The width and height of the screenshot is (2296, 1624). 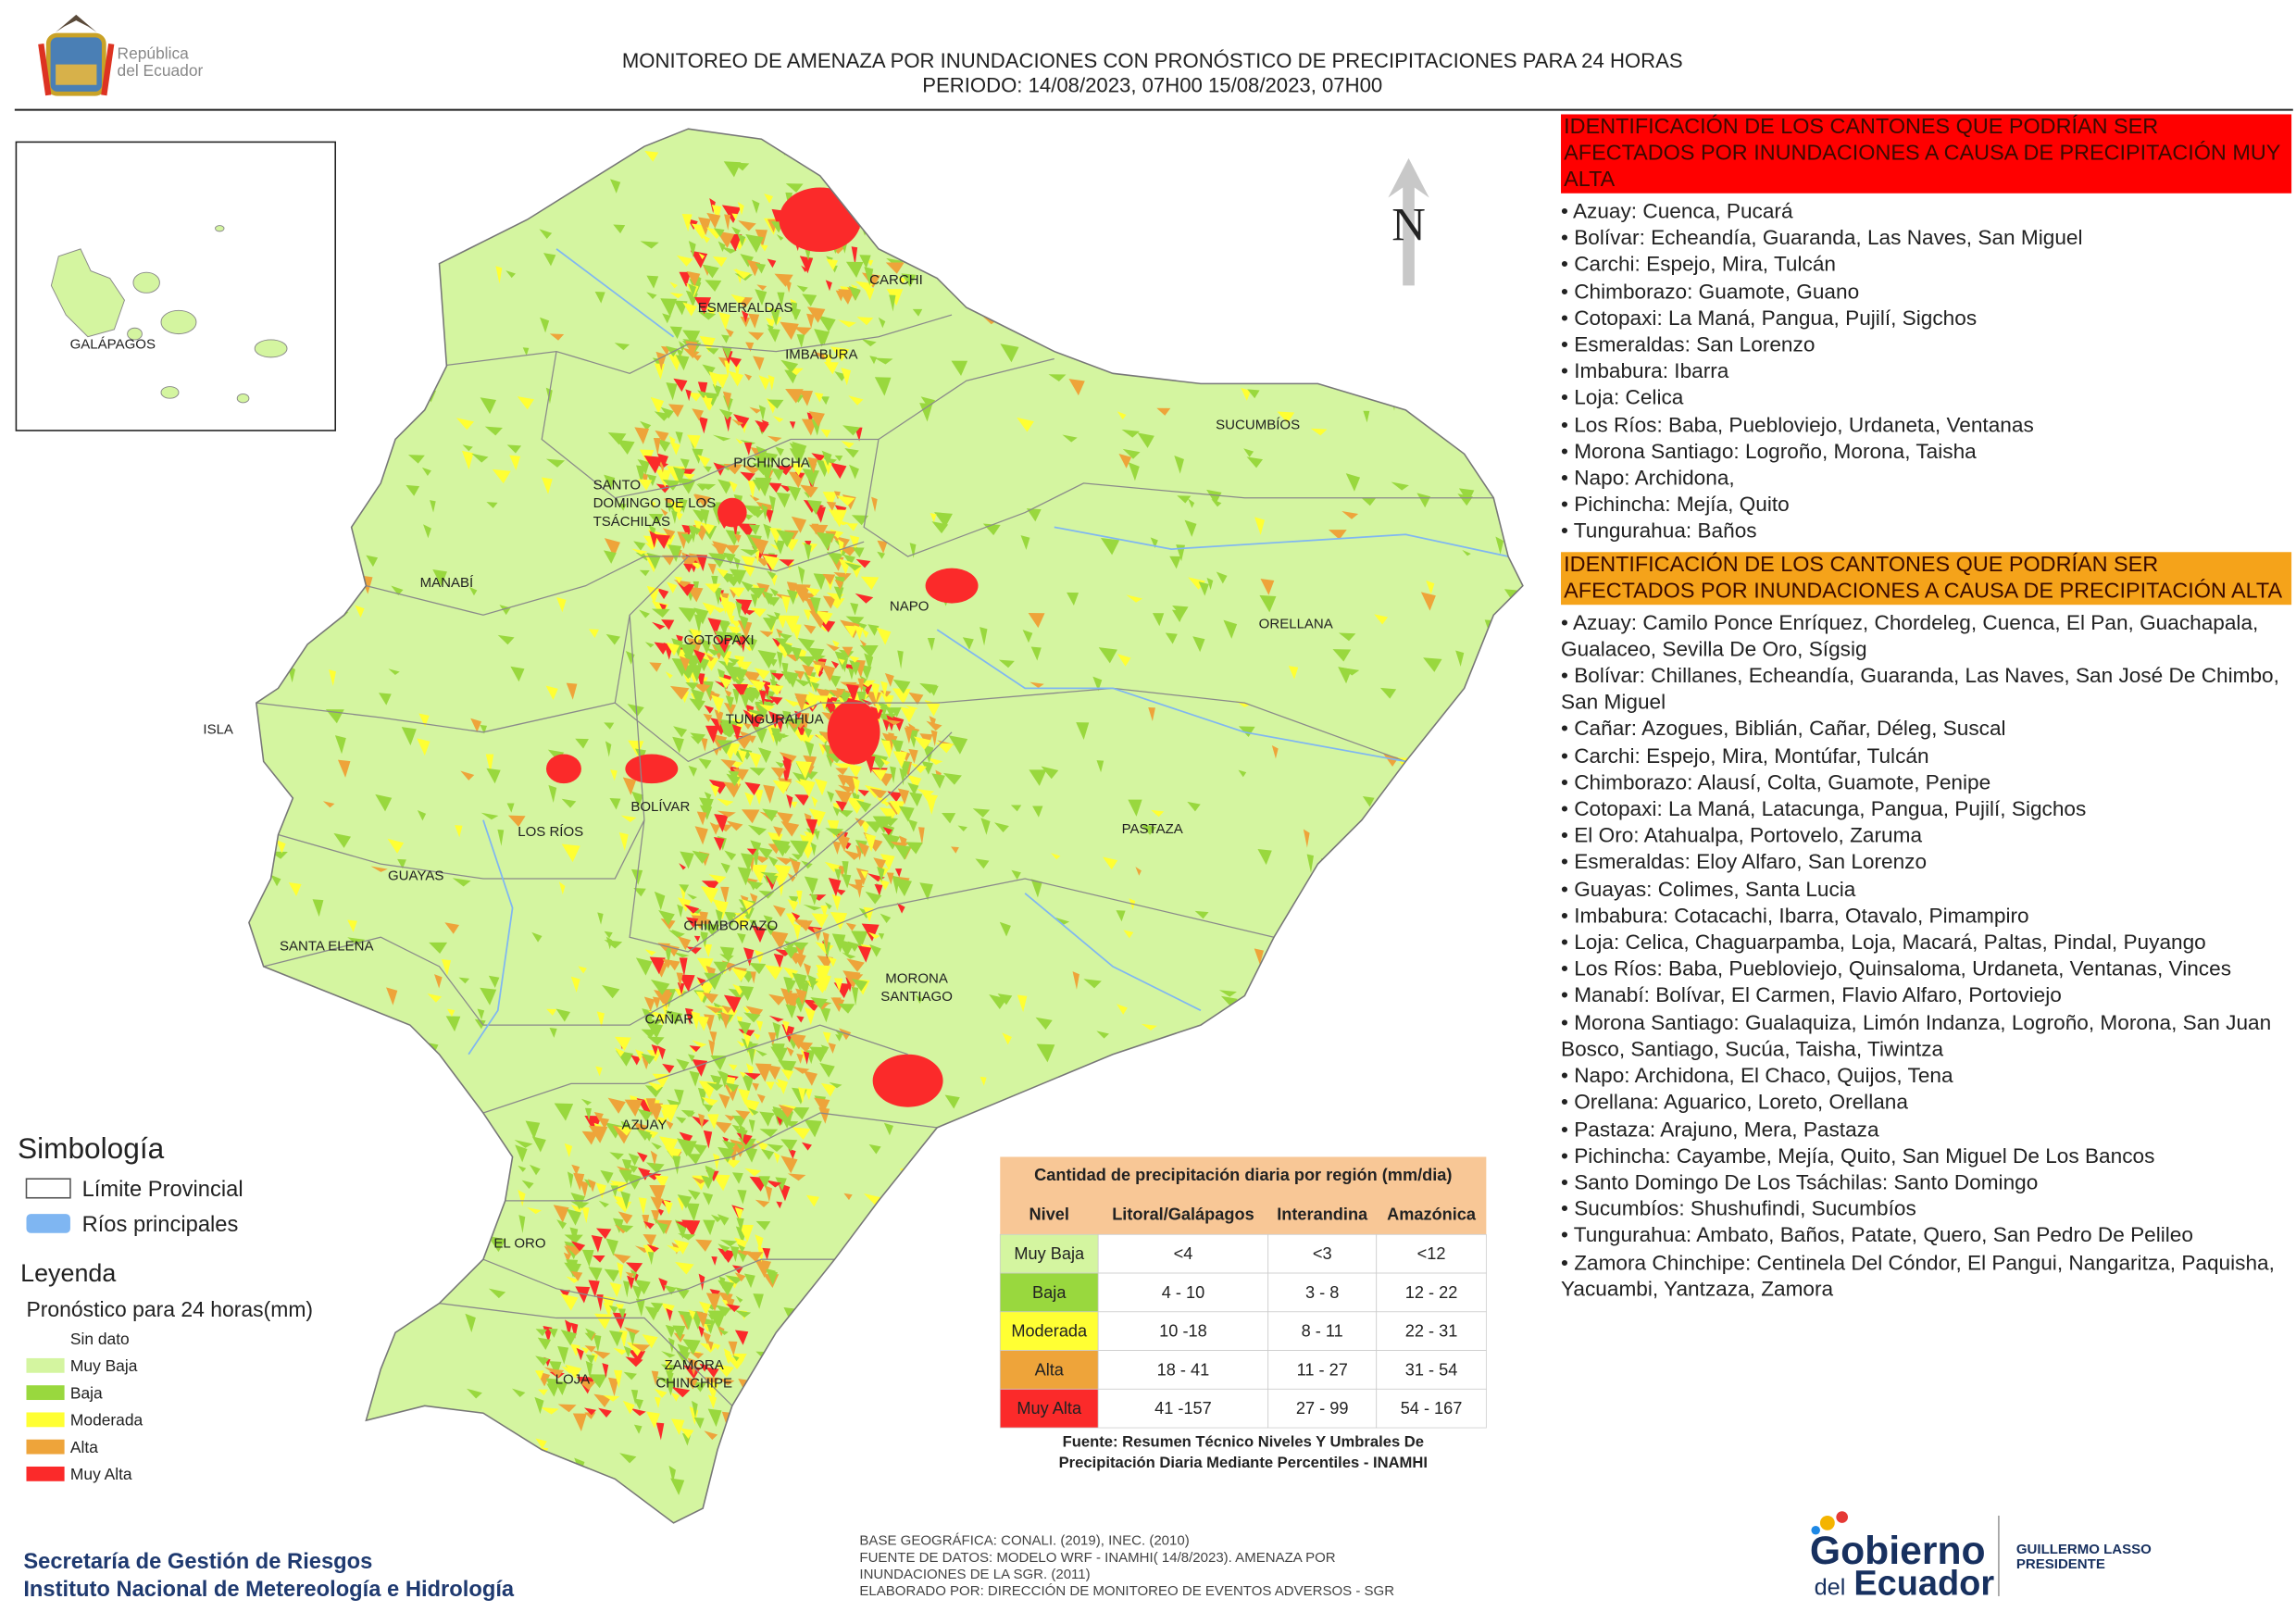 What do you see at coordinates (1745, 756) in the screenshot?
I see `list-item: • Carchi: Espejo, Mira, Montúfar, Tulcán` at bounding box center [1745, 756].